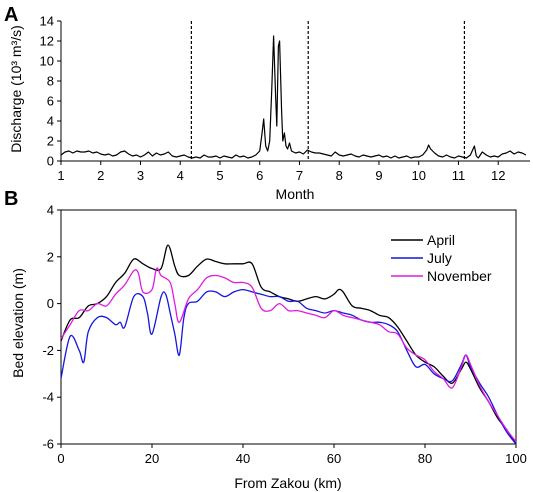  Describe the element at coordinates (48, 444) in the screenshot. I see `y-tick-label: -6` at that location.